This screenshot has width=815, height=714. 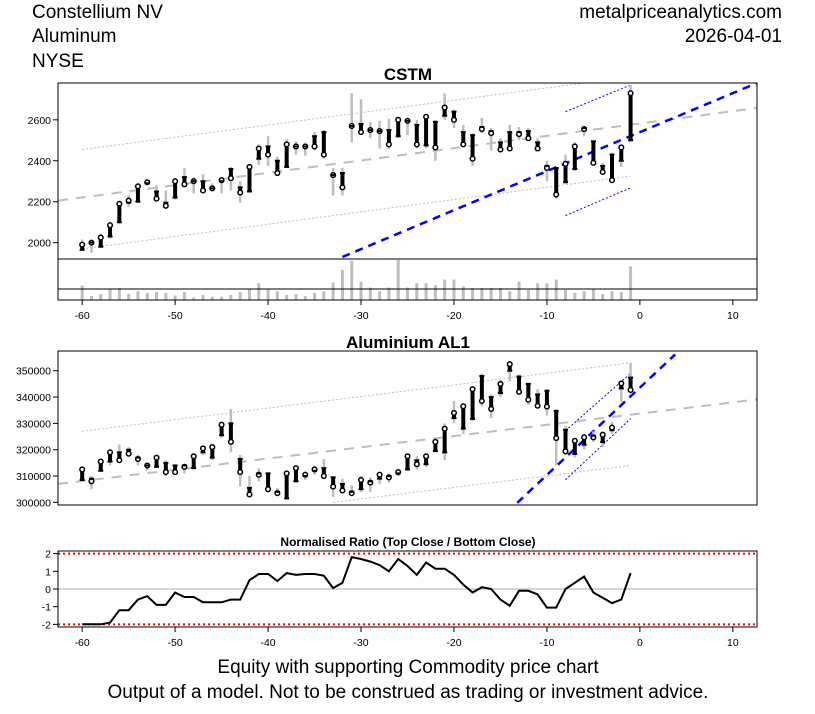 I want to click on regression-line, so click(x=407, y=441).